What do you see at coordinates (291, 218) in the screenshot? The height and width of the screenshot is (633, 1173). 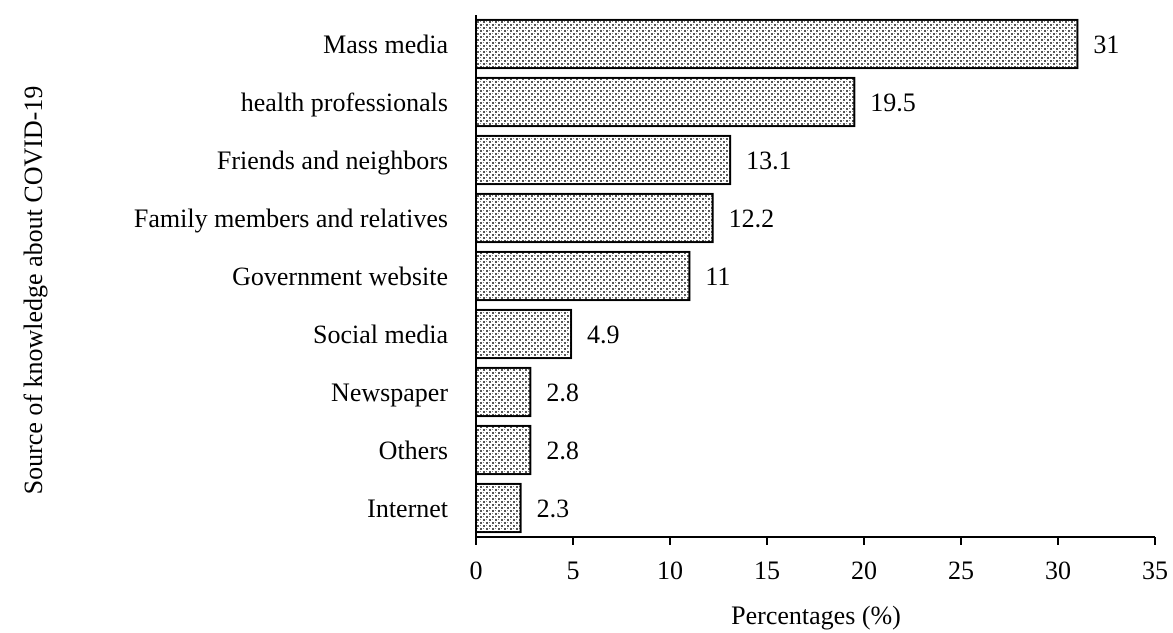 I see `category-label: Family members and relatives` at bounding box center [291, 218].